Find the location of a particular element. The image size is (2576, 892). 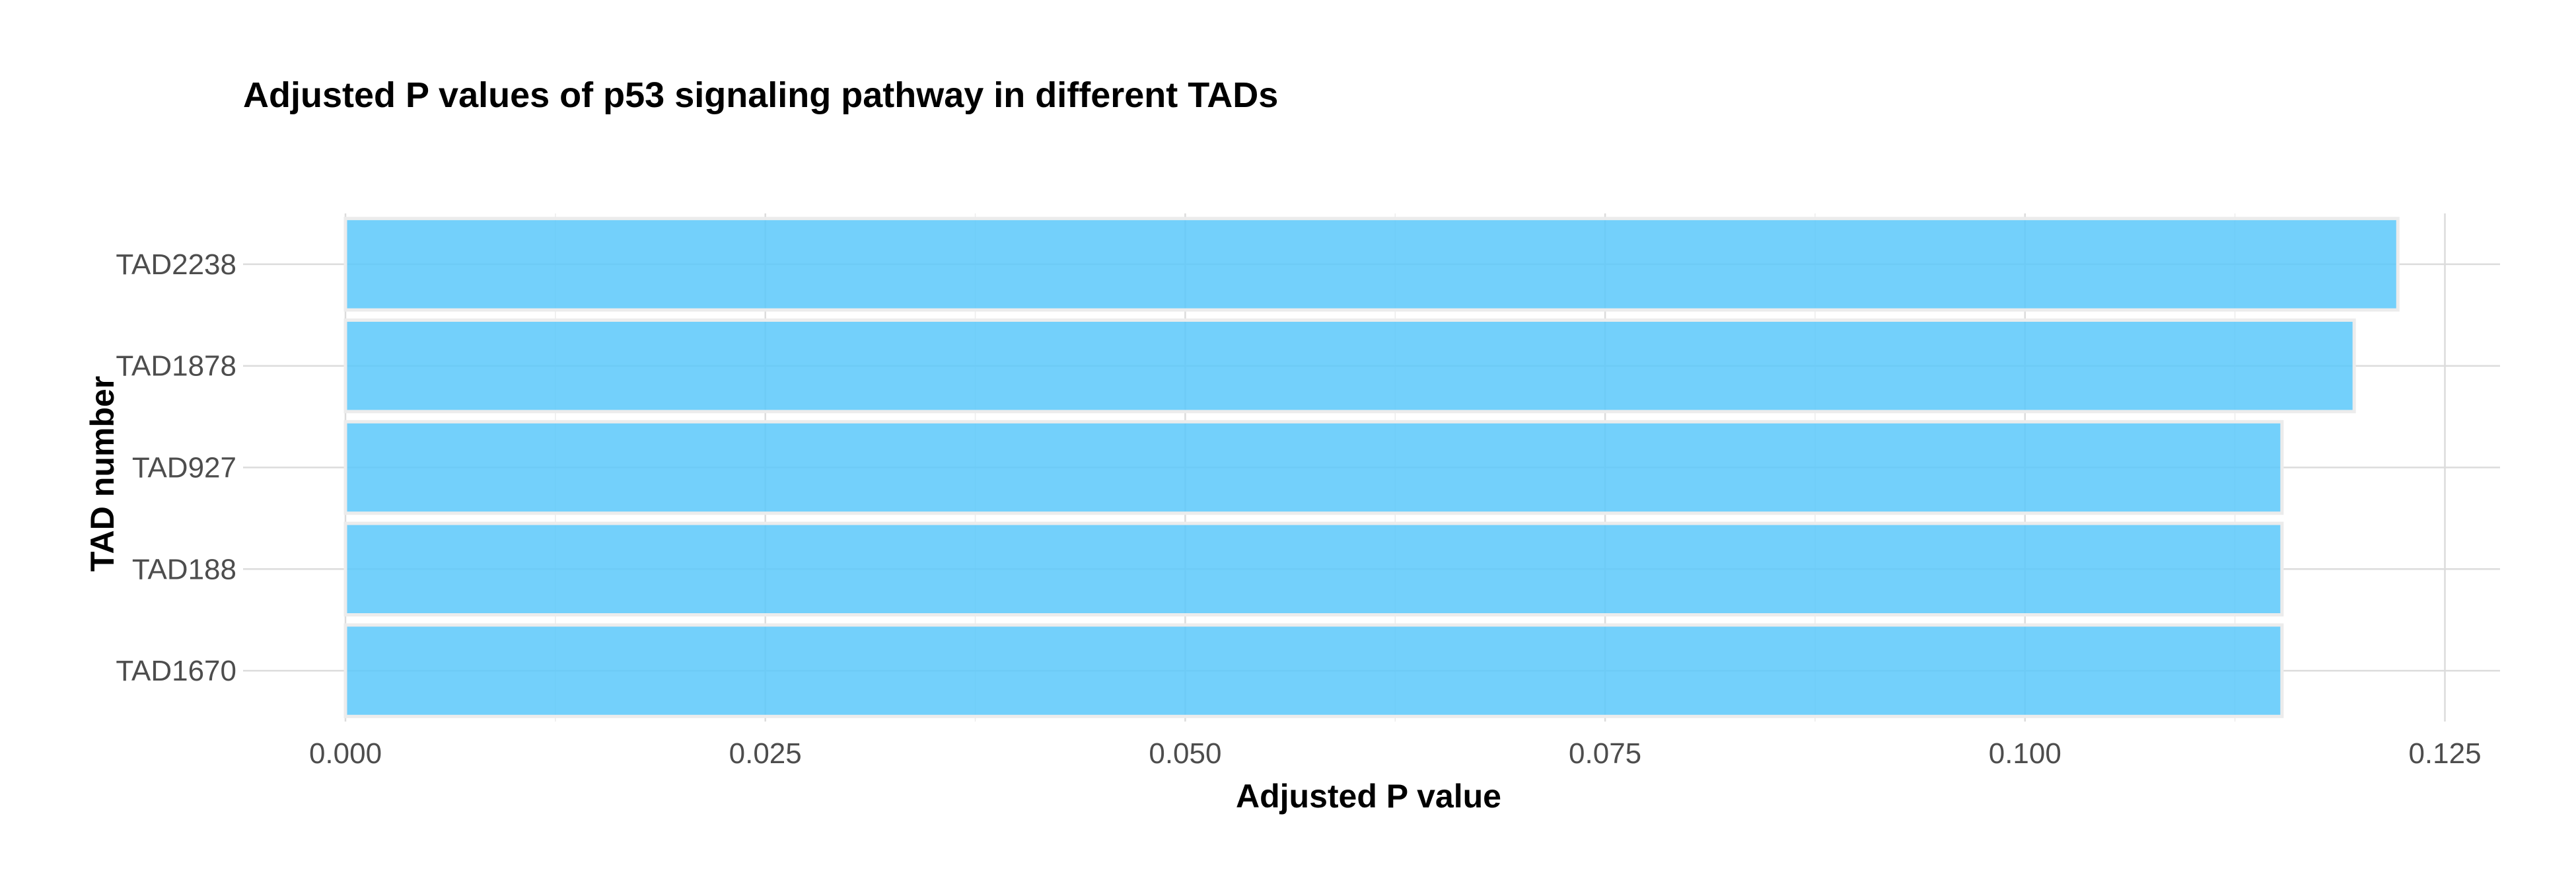

bar-tad927 is located at coordinates (1313, 468).